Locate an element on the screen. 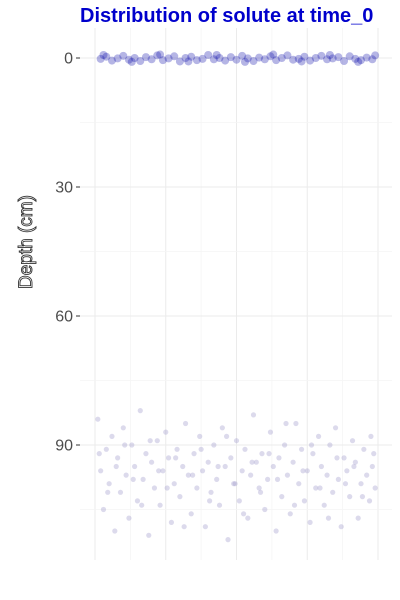  y-axis-ticks: 0 30 60 90 is located at coordinates (67, 253).